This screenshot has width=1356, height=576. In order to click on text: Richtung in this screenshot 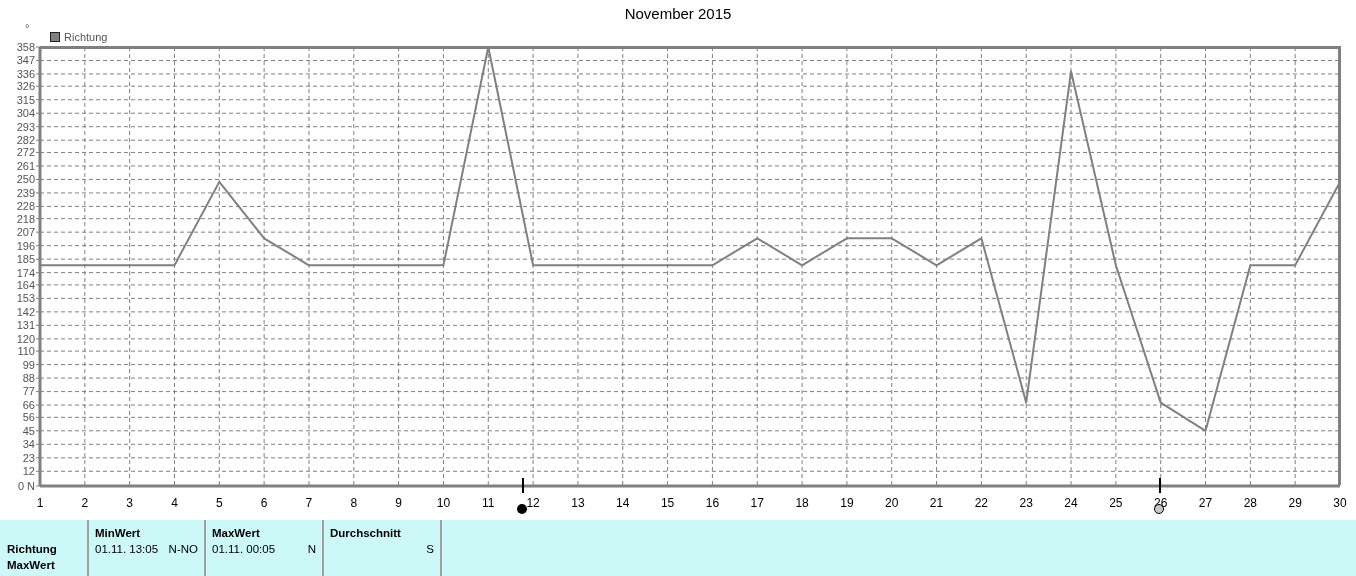, I will do `click(32, 549)`.